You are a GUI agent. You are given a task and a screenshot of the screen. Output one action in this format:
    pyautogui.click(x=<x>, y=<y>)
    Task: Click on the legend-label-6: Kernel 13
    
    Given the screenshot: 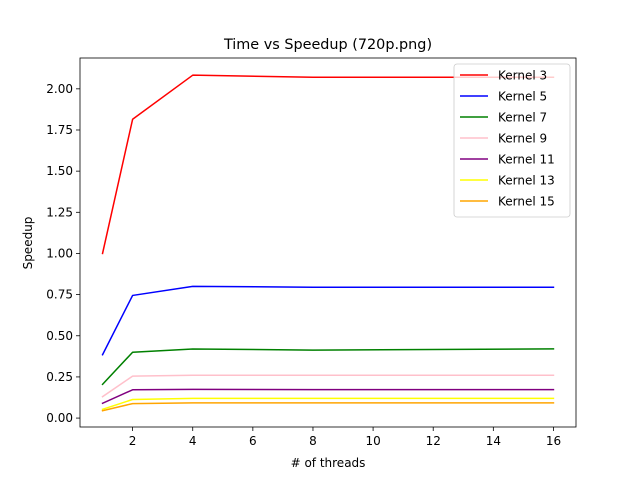 What is the action you would take?
    pyautogui.click(x=526, y=181)
    